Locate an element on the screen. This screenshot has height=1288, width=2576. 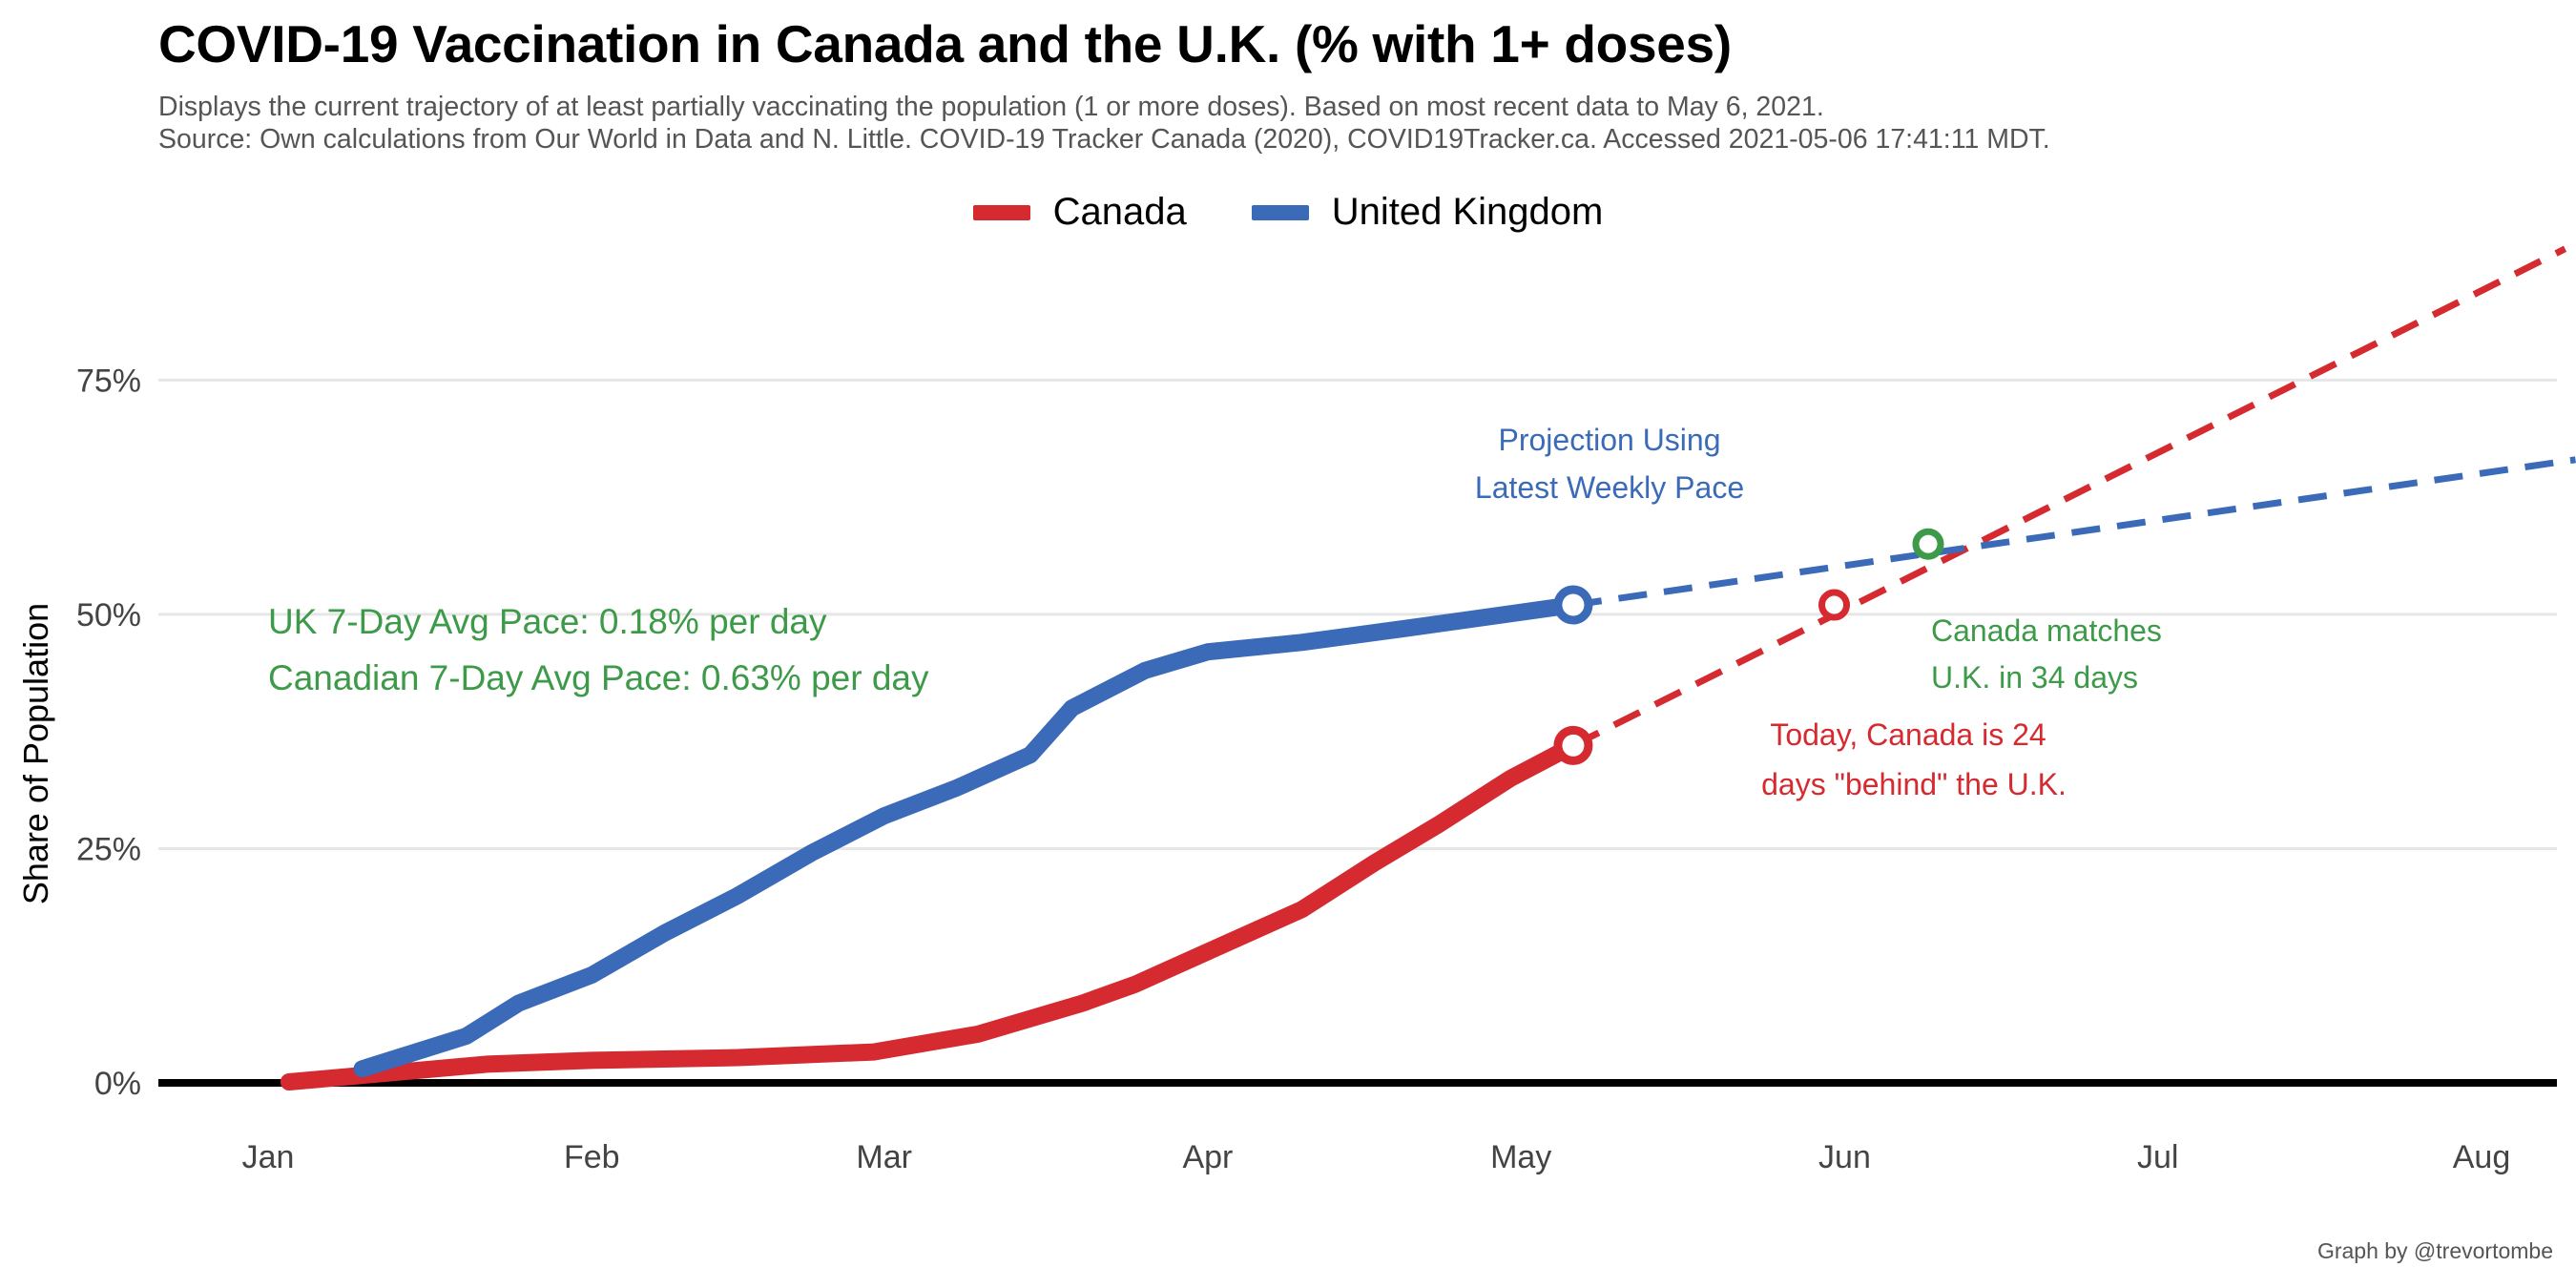
annotation-canada-pace: Canadian 7-Day Avg Pace: 0.63% per day is located at coordinates (598, 677).